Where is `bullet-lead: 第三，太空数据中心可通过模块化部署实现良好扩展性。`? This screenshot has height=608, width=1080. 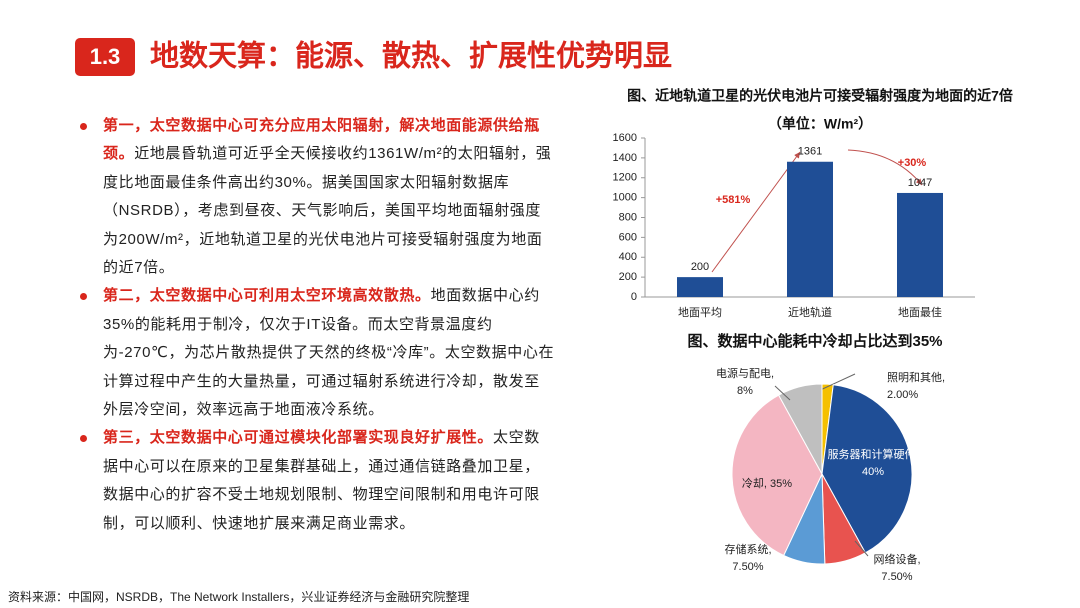
bullet-lead: 第三，太空数据中心可通过模块化部署实现良好扩展性。 is located at coordinates (298, 438).